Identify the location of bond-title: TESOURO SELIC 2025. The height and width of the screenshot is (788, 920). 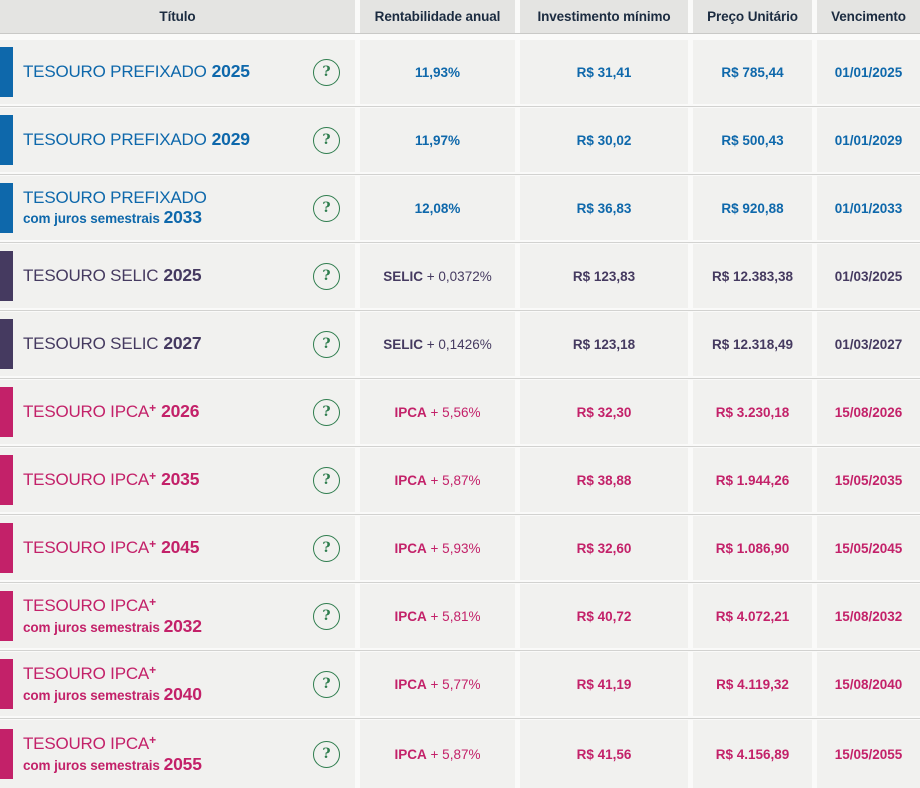
(168, 276).